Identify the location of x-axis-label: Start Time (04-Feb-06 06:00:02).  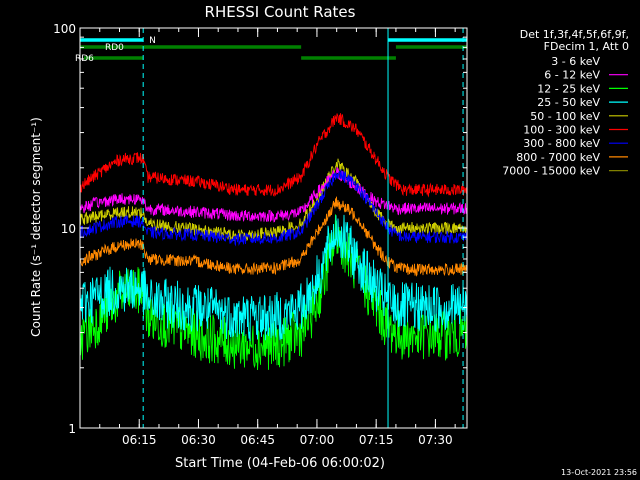
(280, 463).